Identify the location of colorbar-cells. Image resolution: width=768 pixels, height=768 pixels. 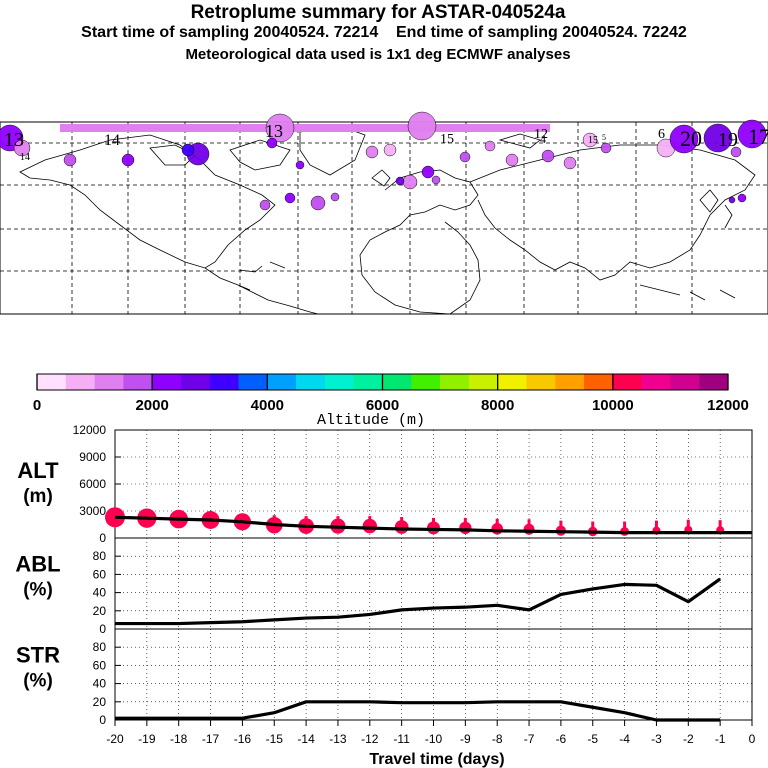
(382, 382).